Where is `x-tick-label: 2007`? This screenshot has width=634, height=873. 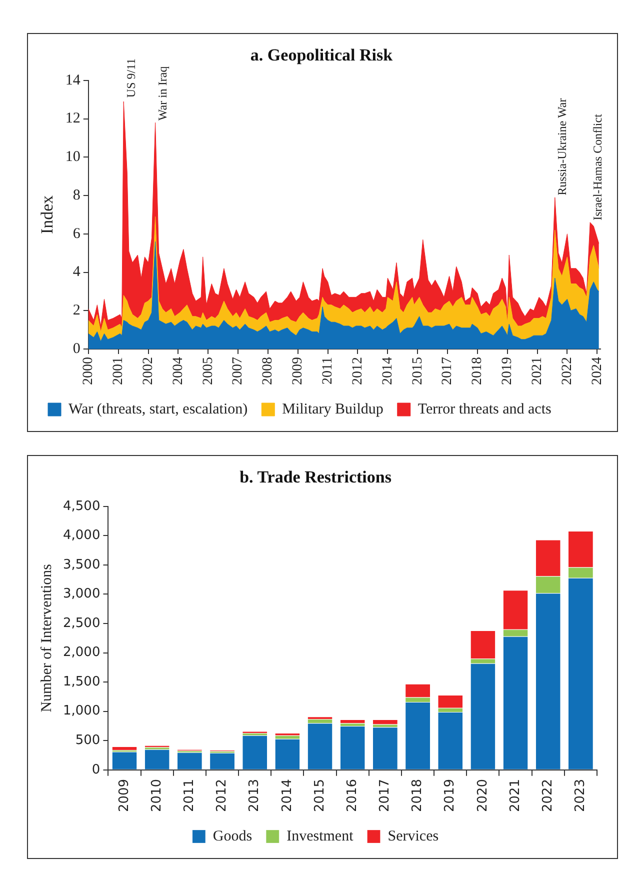
x-tick-label: 2007 is located at coordinates (238, 371).